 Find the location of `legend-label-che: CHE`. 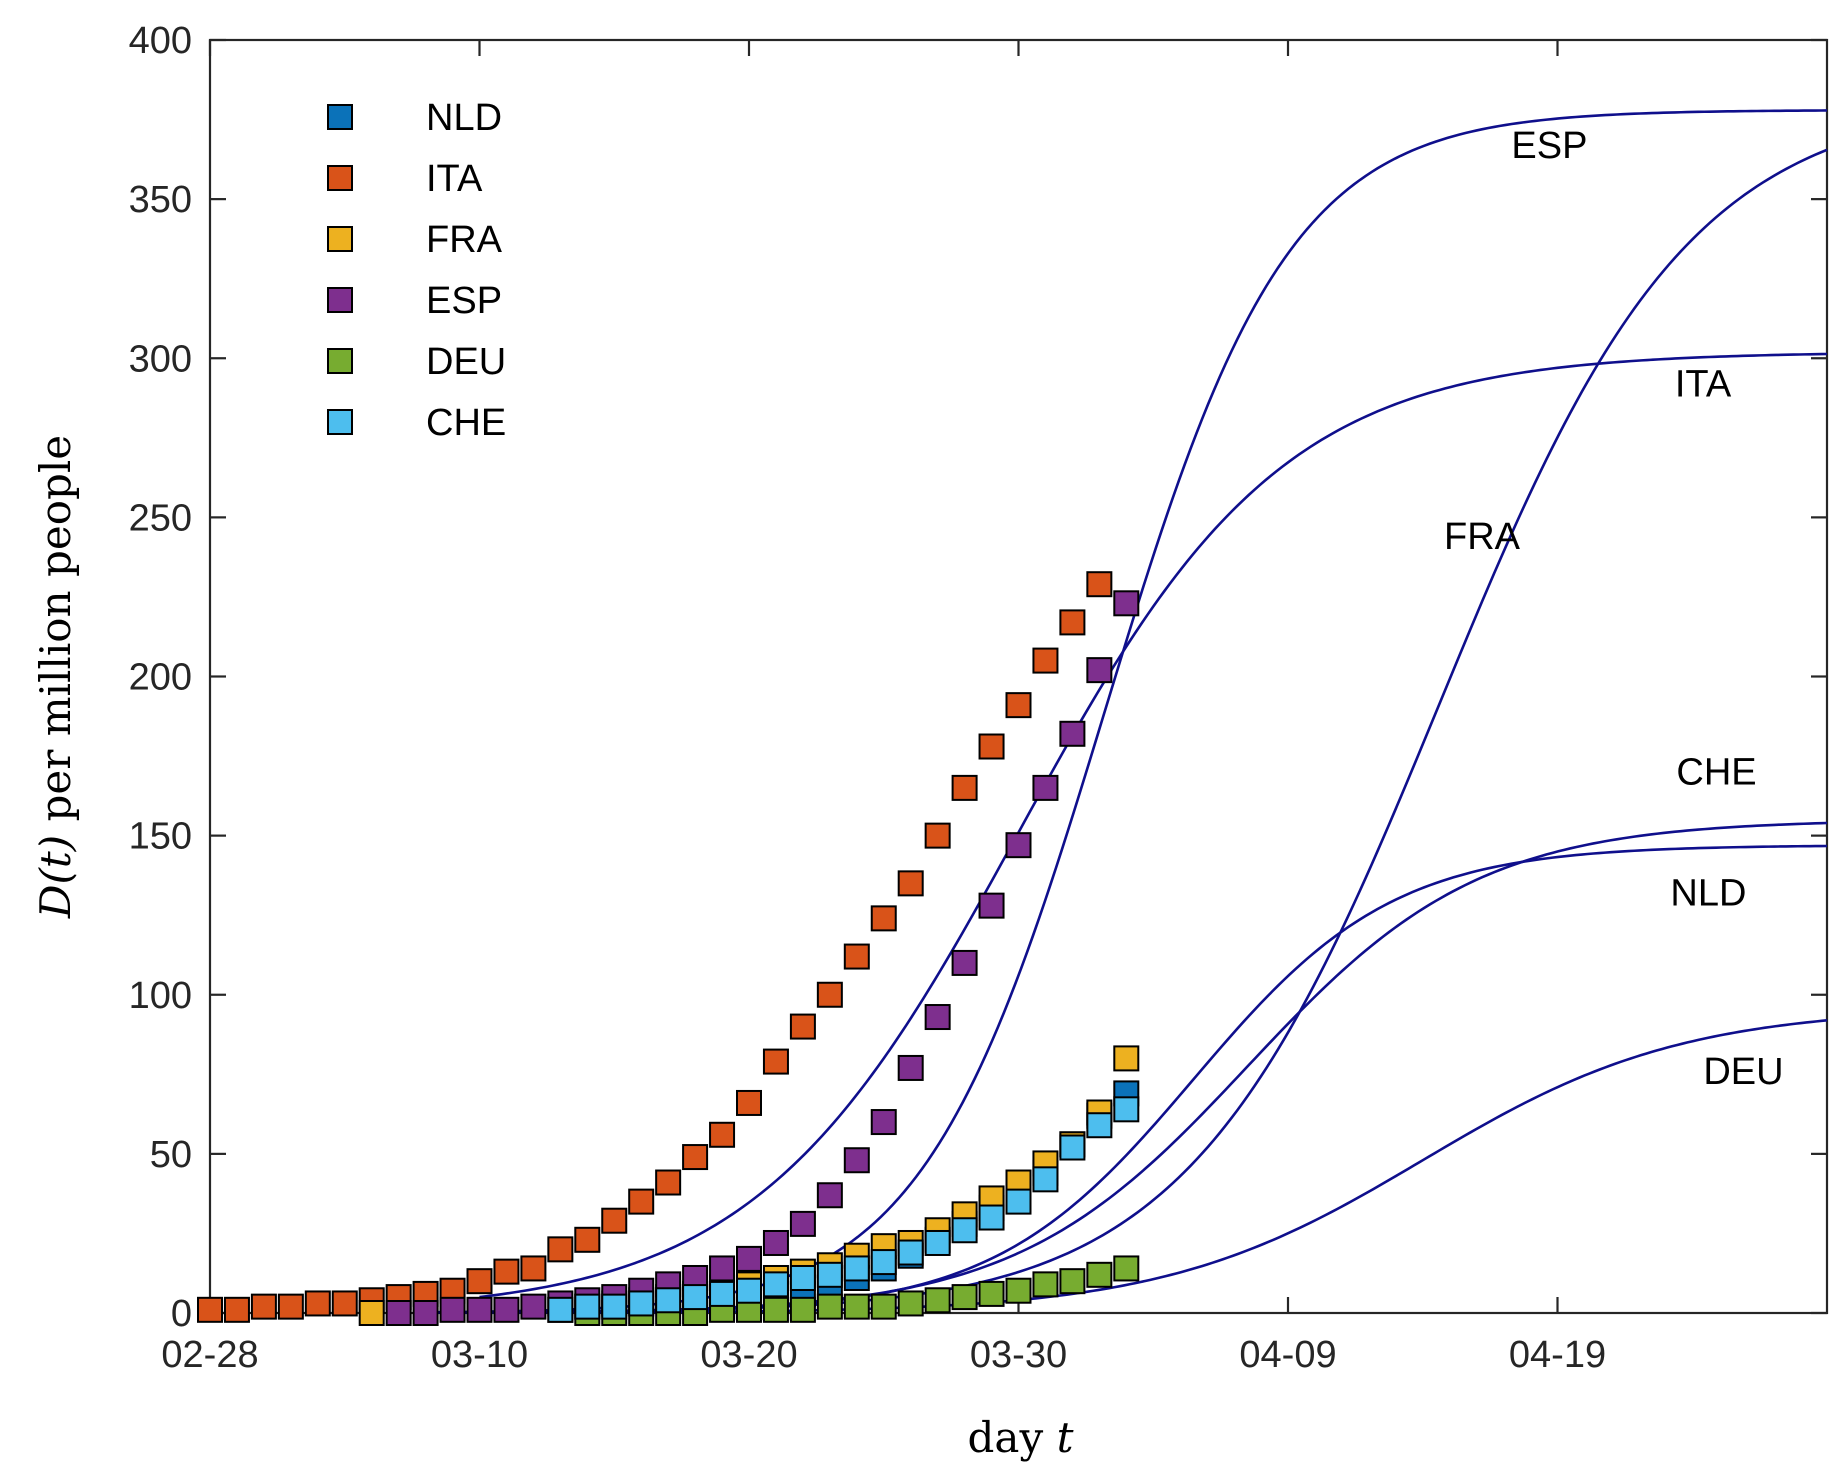

legend-label-che: CHE is located at coordinates (466, 423).